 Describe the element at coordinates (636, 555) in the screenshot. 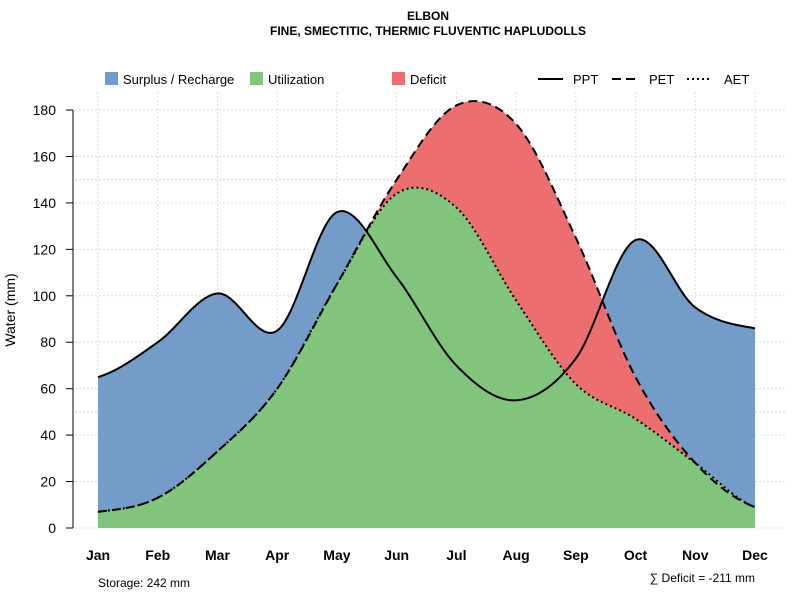

I see `x-tick-label: Oct` at that location.